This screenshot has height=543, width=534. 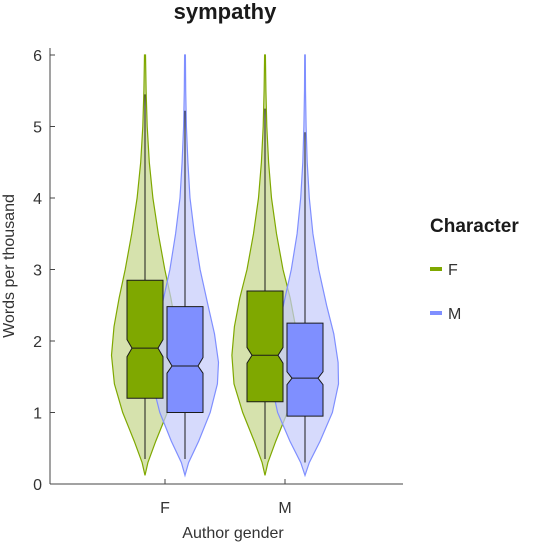 What do you see at coordinates (474, 226) in the screenshot?
I see `legend-title: Character` at bounding box center [474, 226].